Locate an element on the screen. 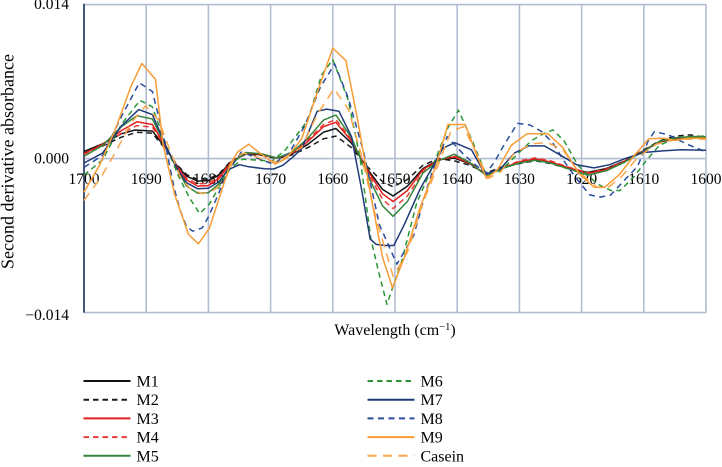 Image resolution: width=722 pixels, height=467 pixels. svg-text: 1600 is located at coordinates (706, 179).